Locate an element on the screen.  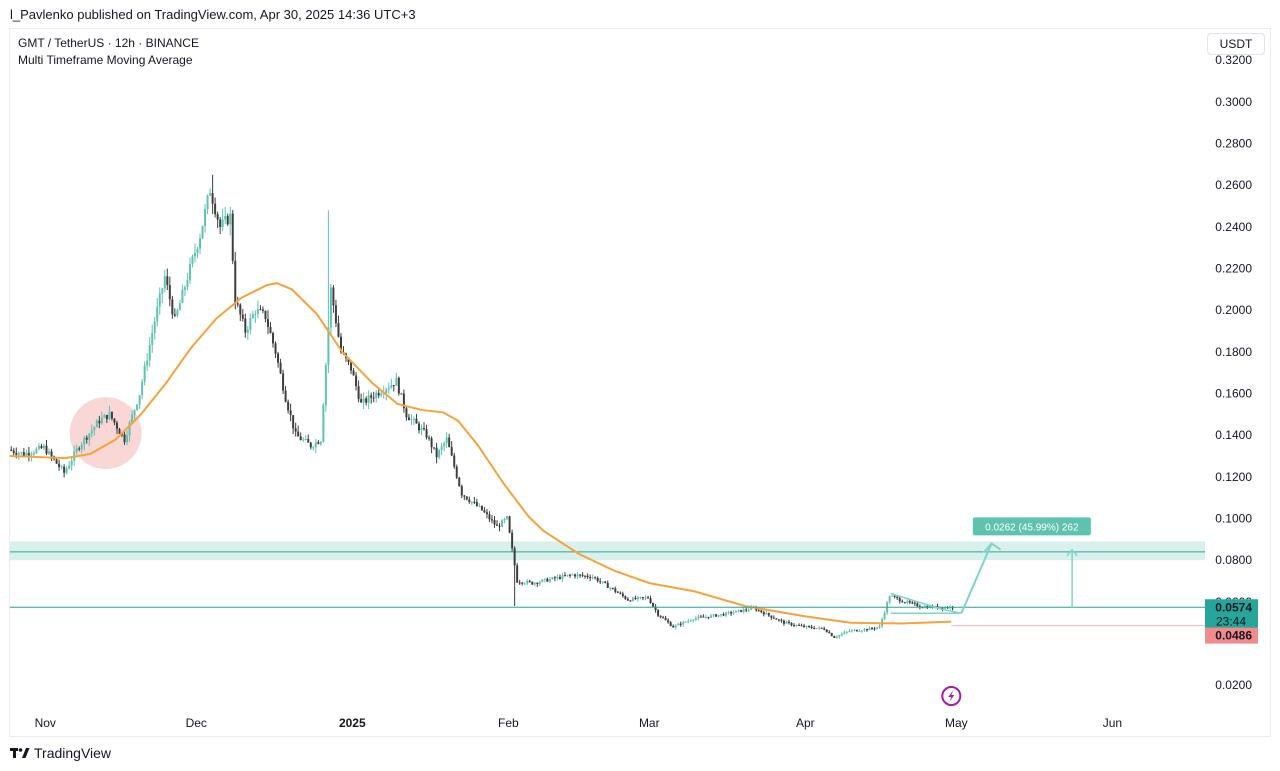
indicator-name: Multi Timeframe Moving Average is located at coordinates (105, 60).